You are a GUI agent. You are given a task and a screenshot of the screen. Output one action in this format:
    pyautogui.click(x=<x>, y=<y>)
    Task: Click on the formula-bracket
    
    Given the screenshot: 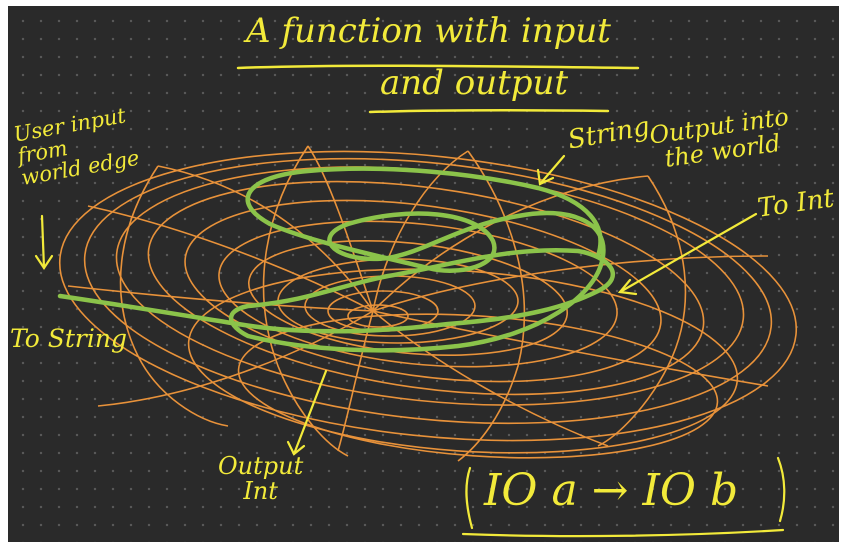 What is the action you would take?
    pyautogui.click(x=623, y=497)
    